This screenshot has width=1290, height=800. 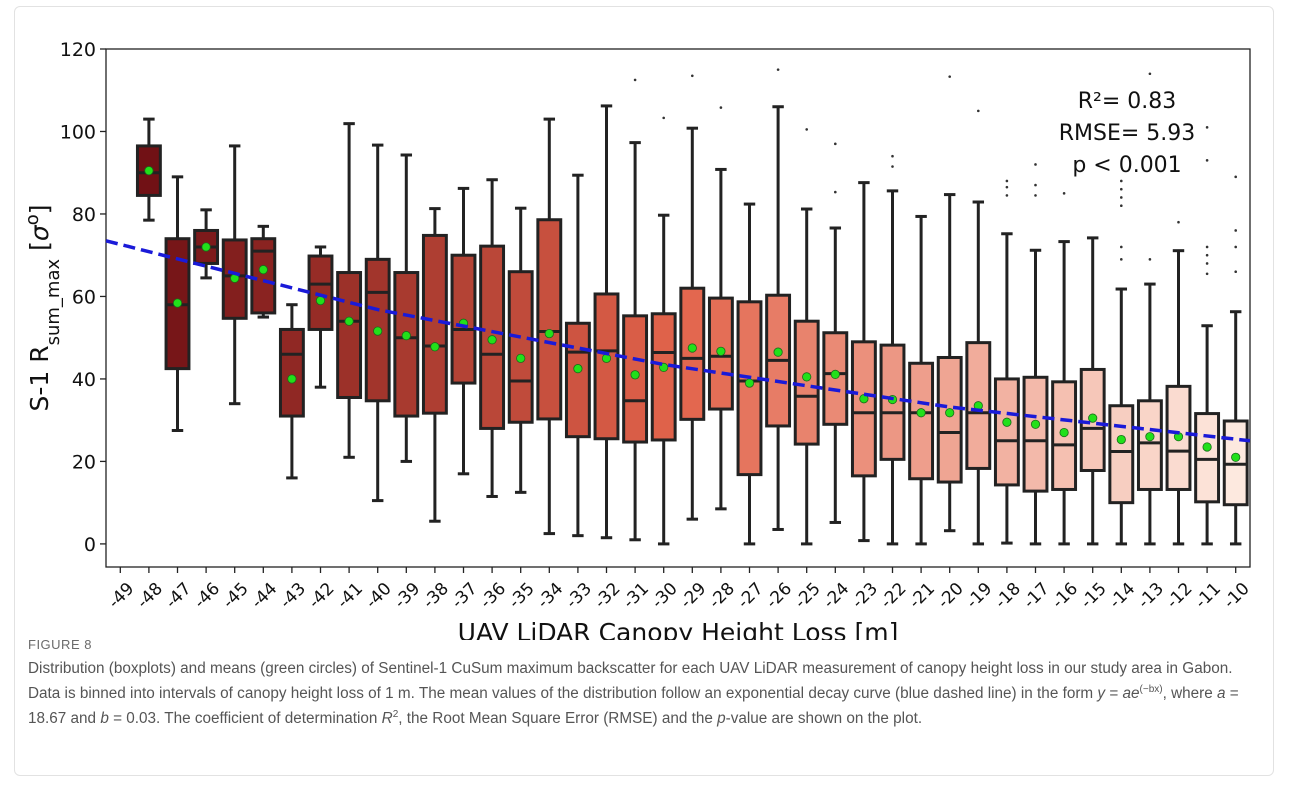 What do you see at coordinates (78, 50) in the screenshot?
I see `y-tick-label: 120` at bounding box center [78, 50].